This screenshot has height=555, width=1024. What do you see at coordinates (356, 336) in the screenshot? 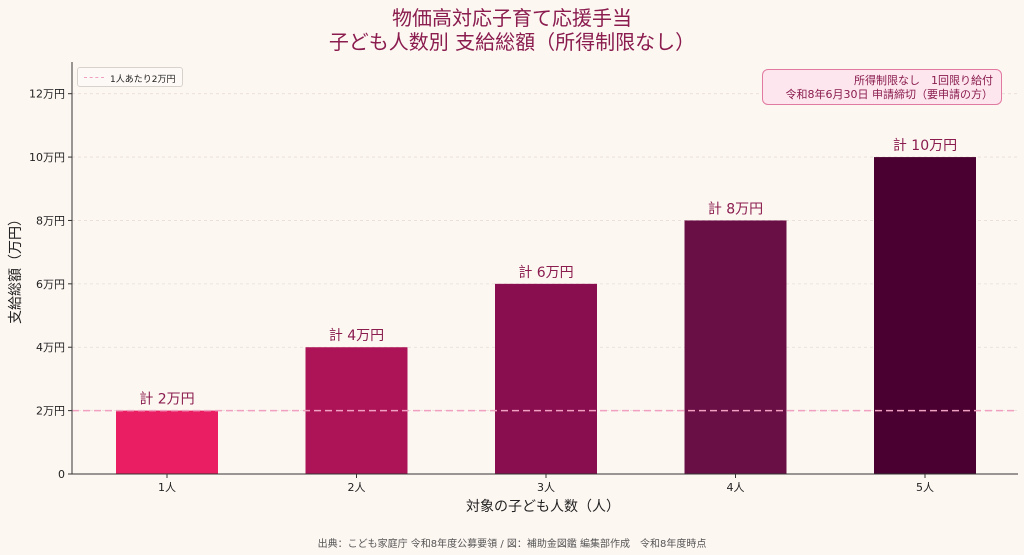
I see `data-label-2: 計 4万円` at bounding box center [356, 336].